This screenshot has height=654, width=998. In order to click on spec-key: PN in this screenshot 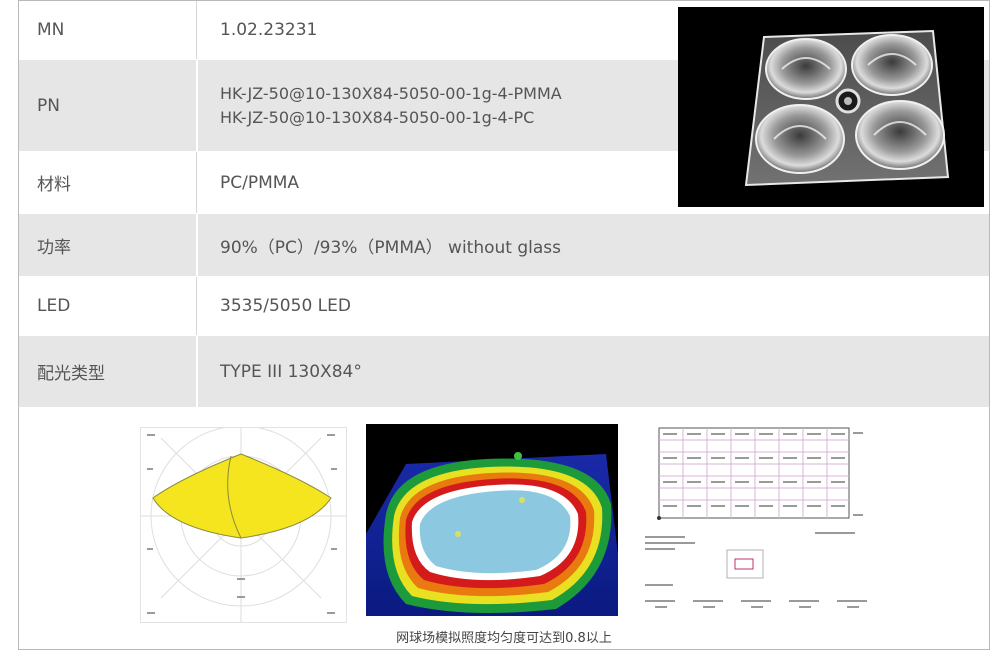, I will do `click(48, 105)`.